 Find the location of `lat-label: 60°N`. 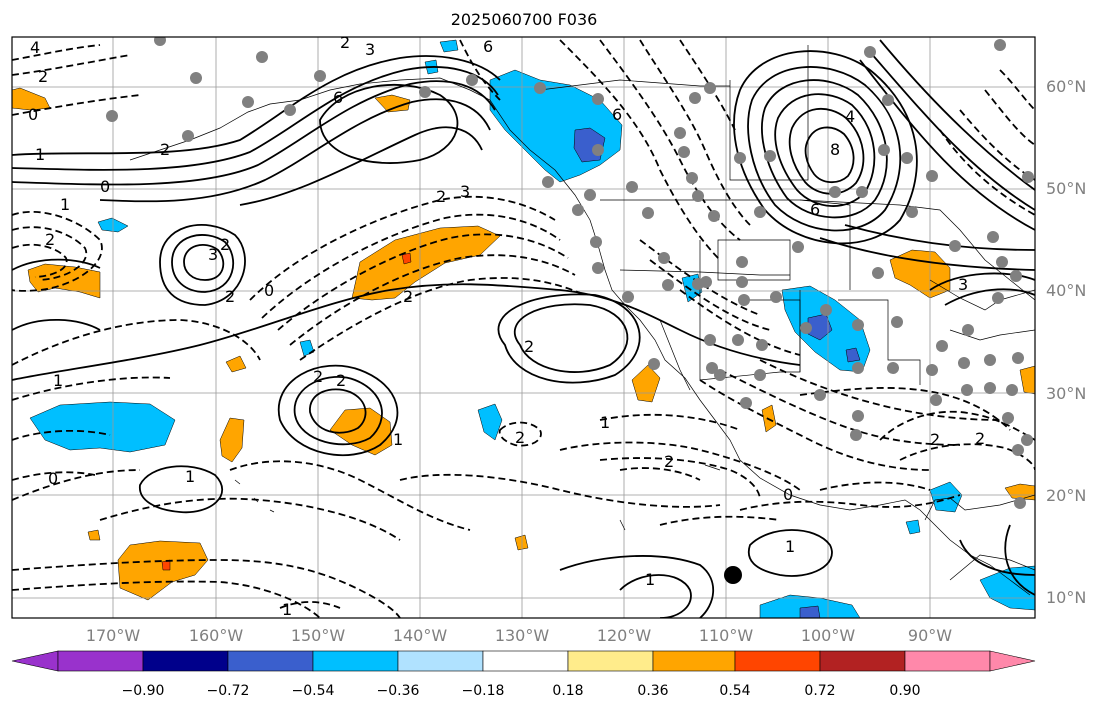

lat-label: 60°N is located at coordinates (1066, 86).